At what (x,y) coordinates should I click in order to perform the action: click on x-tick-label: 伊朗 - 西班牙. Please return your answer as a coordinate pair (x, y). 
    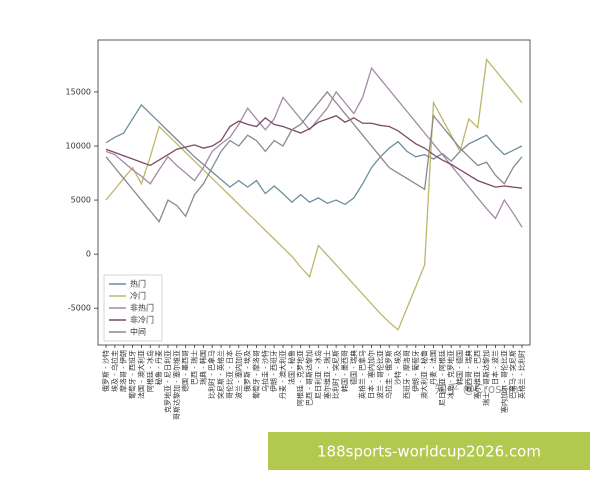
    Looking at the image, I should click on (273, 371).